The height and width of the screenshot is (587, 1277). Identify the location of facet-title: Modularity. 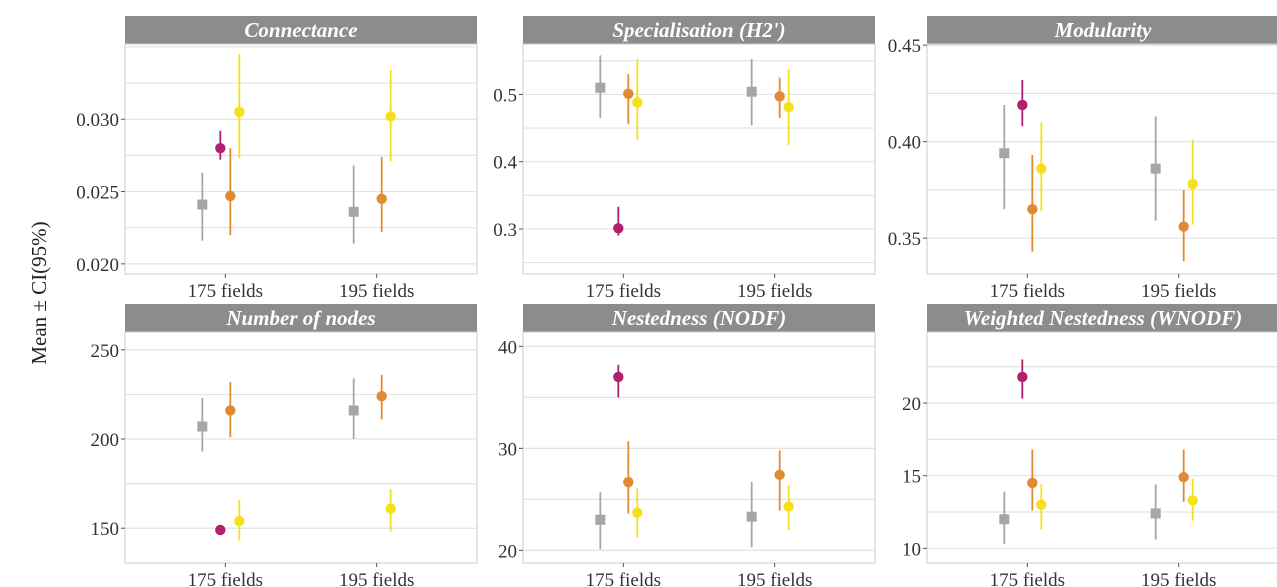
(1103, 30).